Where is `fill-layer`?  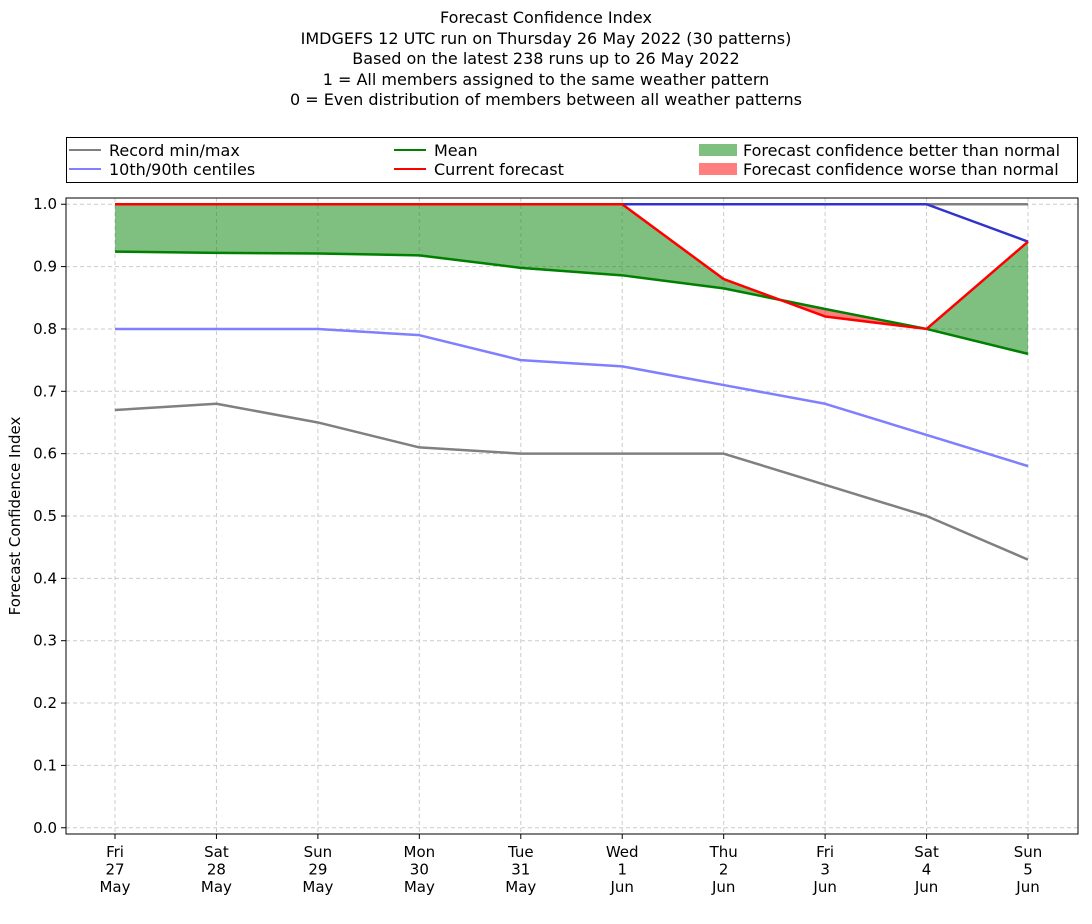
fill-layer is located at coordinates (571, 279).